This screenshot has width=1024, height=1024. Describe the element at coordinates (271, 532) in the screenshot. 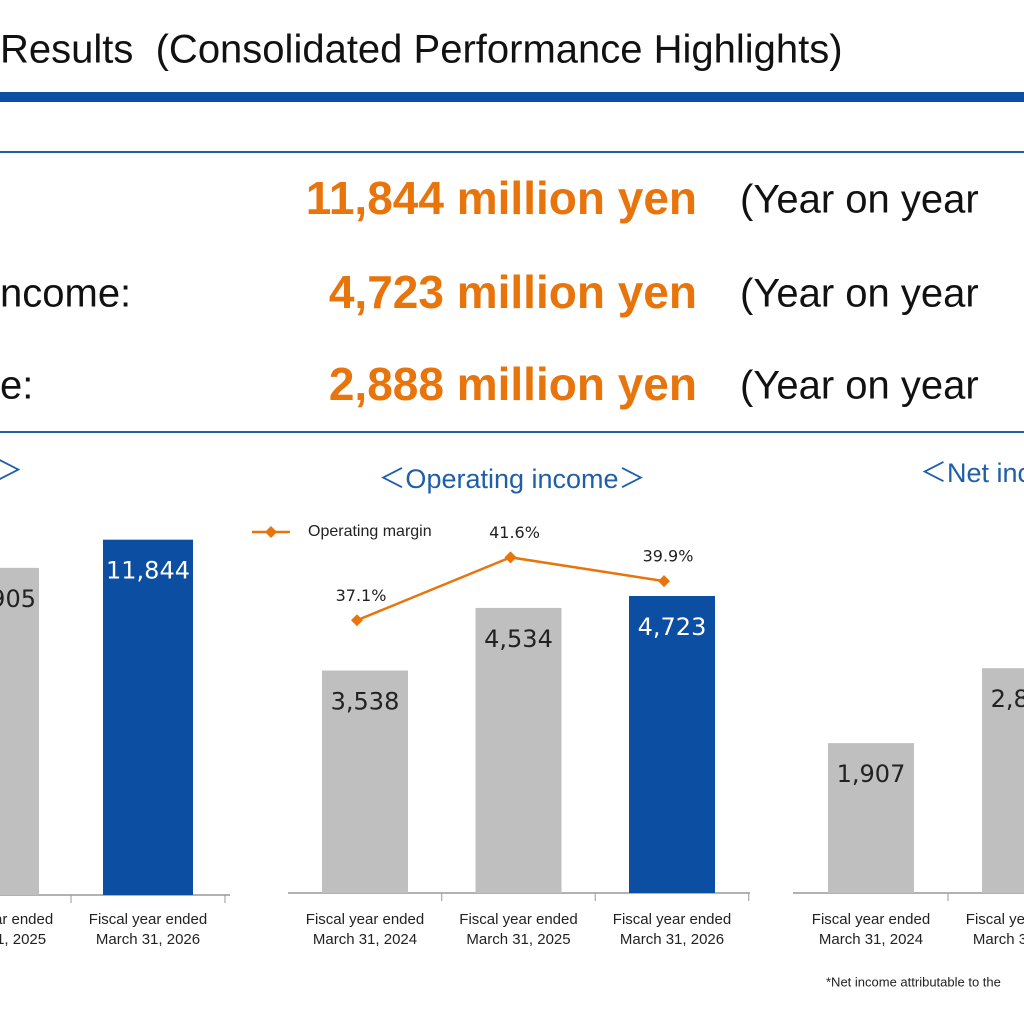

I see `legend-marker` at that location.